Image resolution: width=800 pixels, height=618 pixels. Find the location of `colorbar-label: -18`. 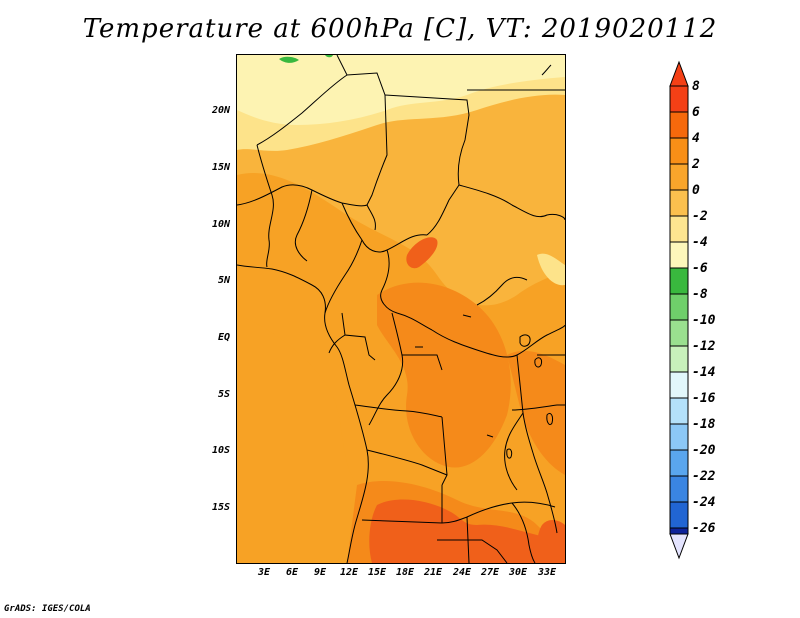

colorbar-label: -18 is located at coordinates (704, 424).